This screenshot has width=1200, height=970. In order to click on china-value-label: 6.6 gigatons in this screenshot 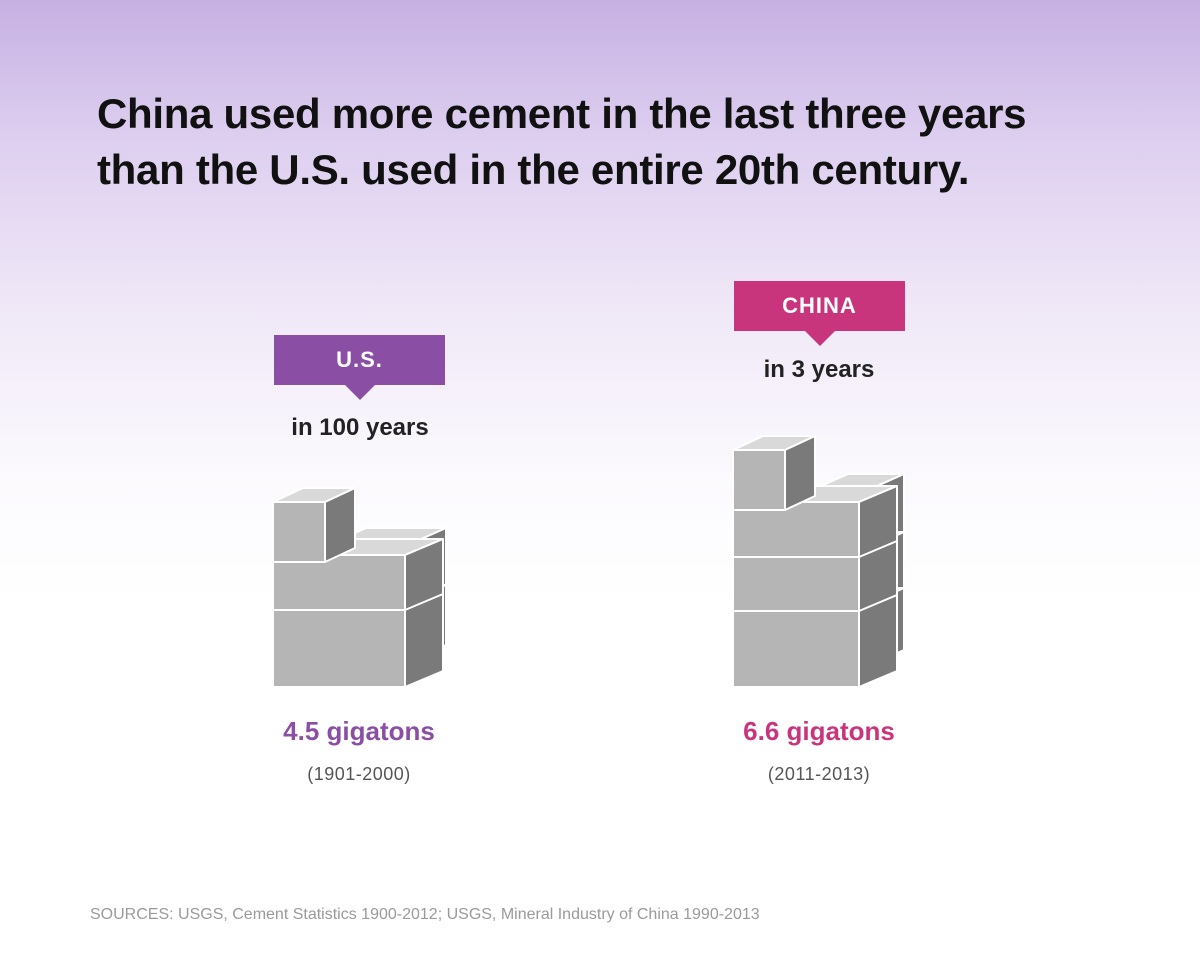, I will do `click(819, 731)`.